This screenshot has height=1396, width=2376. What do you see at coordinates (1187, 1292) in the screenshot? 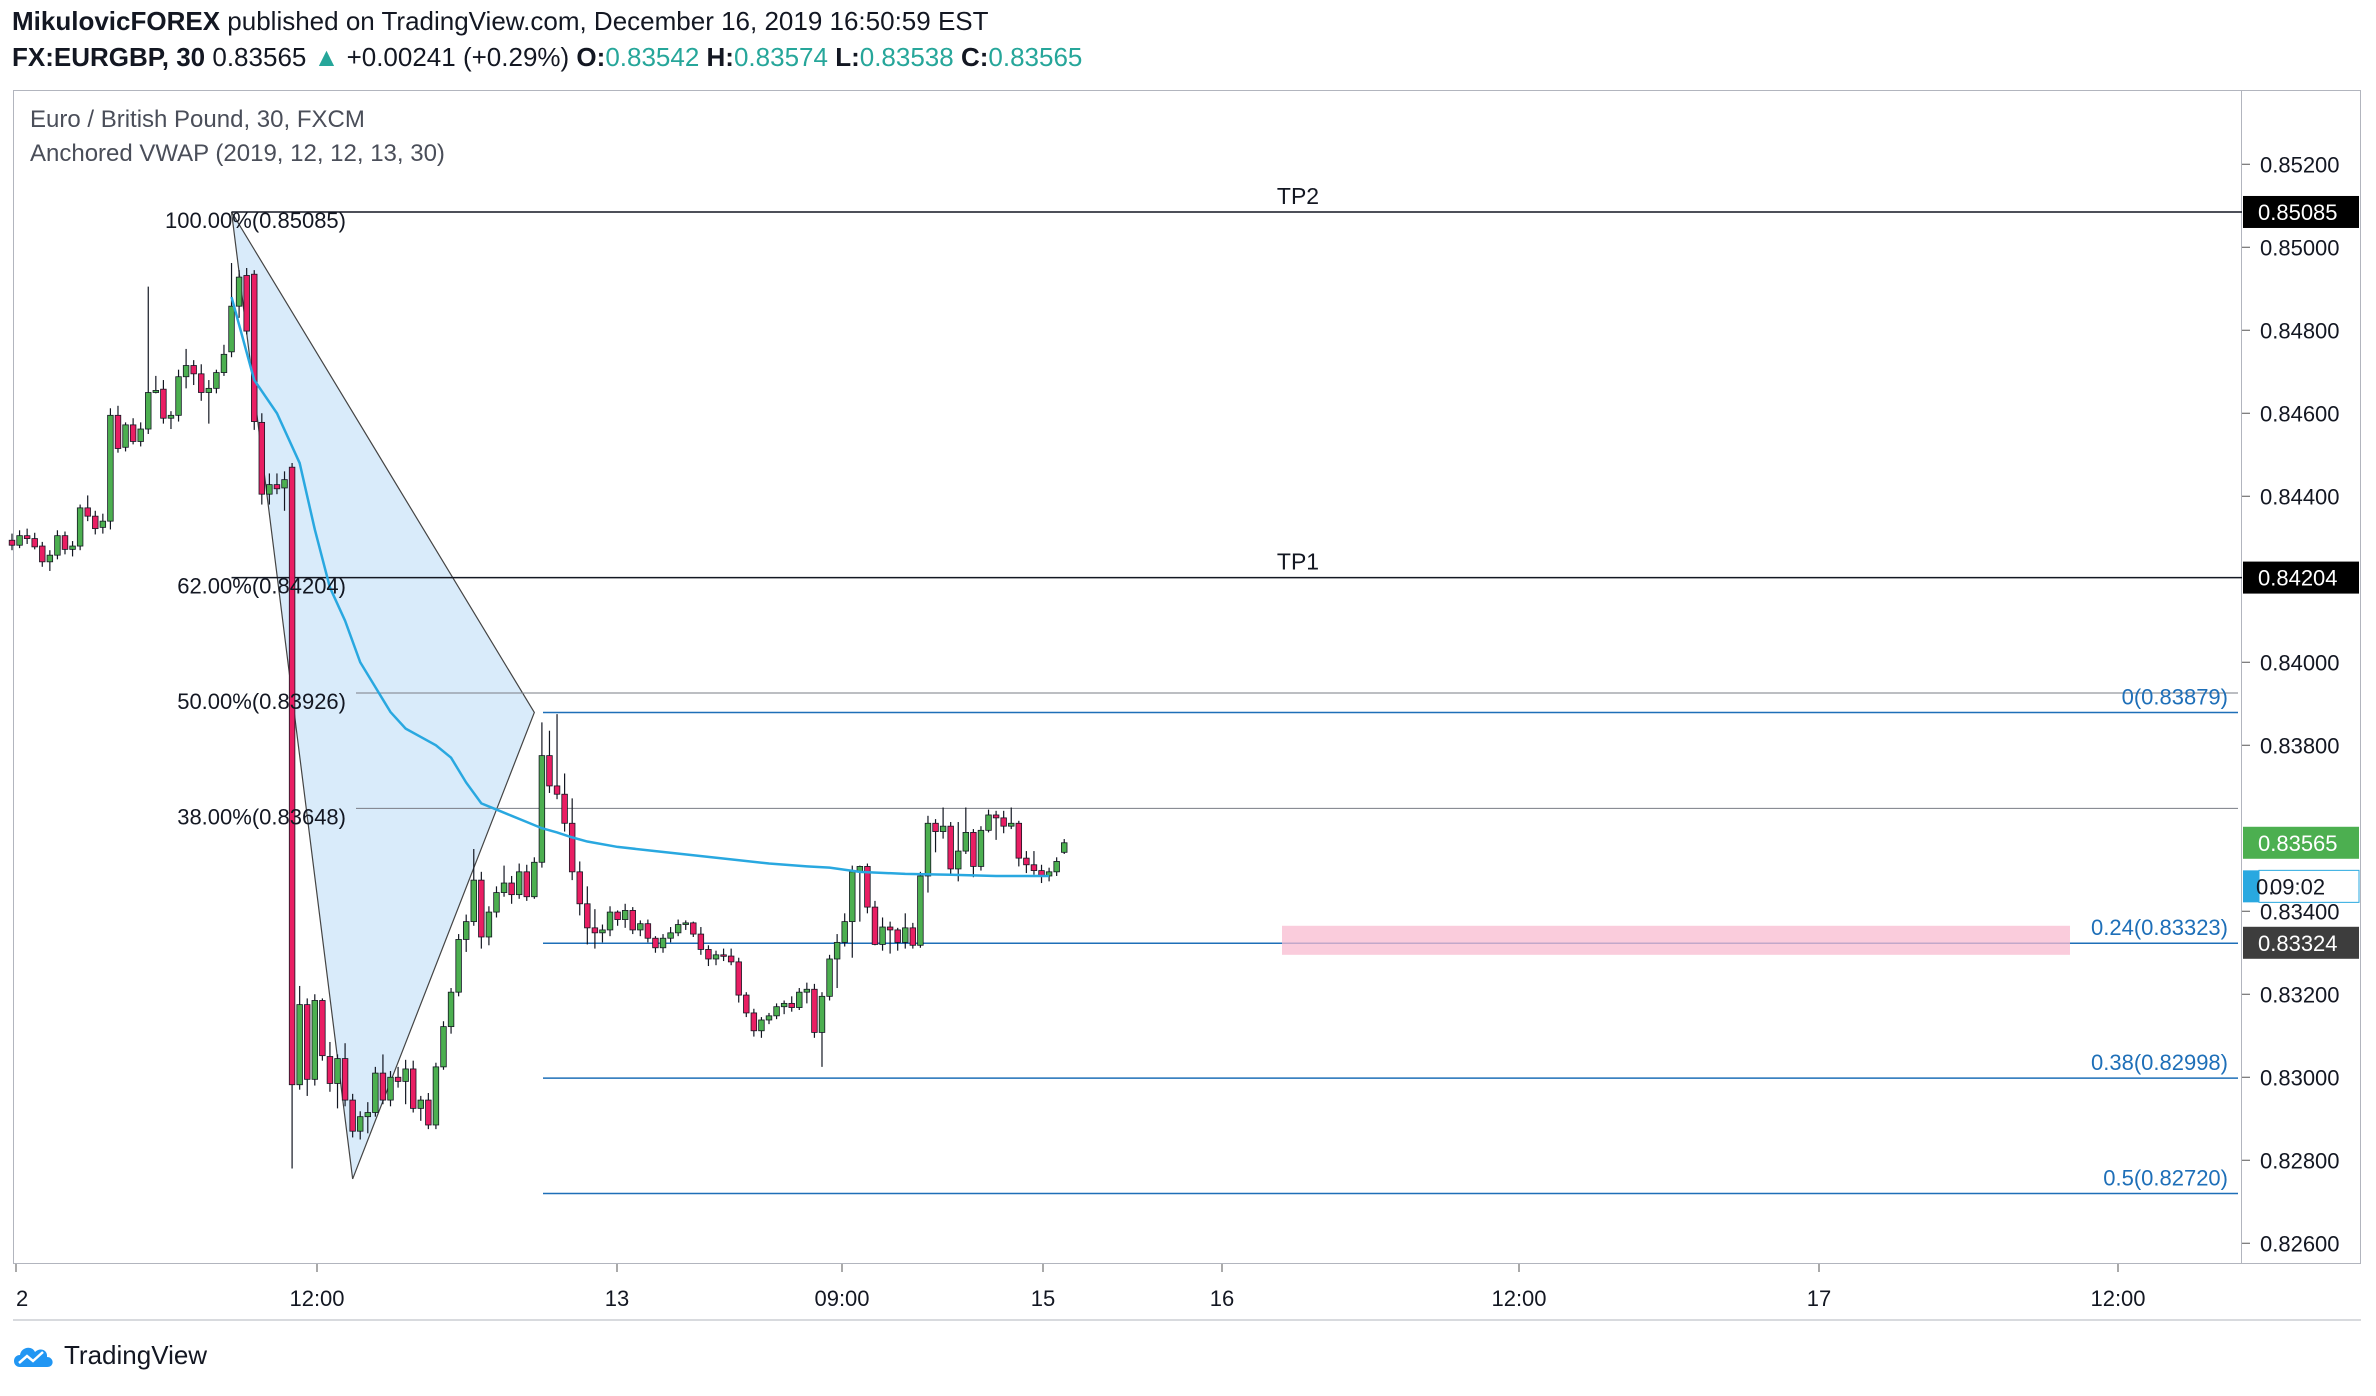
I see `time-axis: 2 12:00 13 09:00 15 16 12:00 17 12:00` at bounding box center [1187, 1292].